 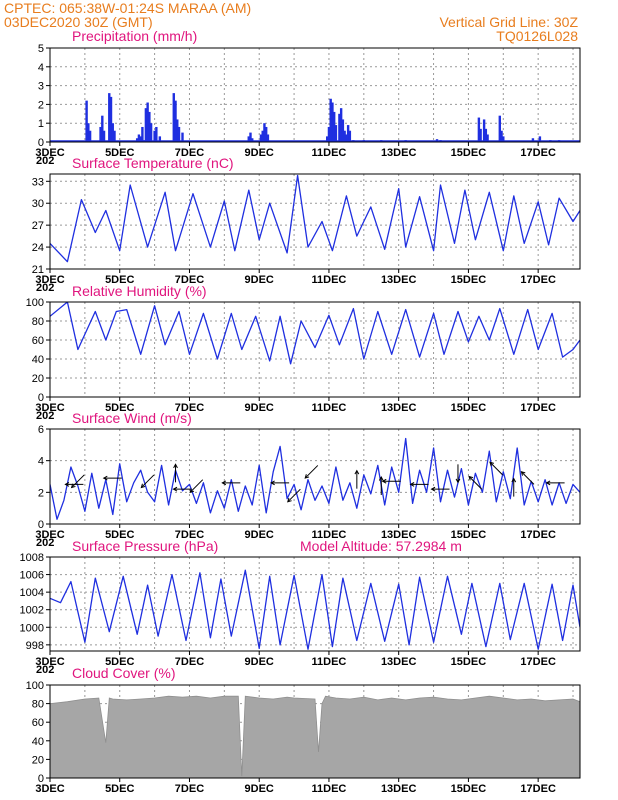 I want to click on pressure-series-line, so click(x=315, y=609).